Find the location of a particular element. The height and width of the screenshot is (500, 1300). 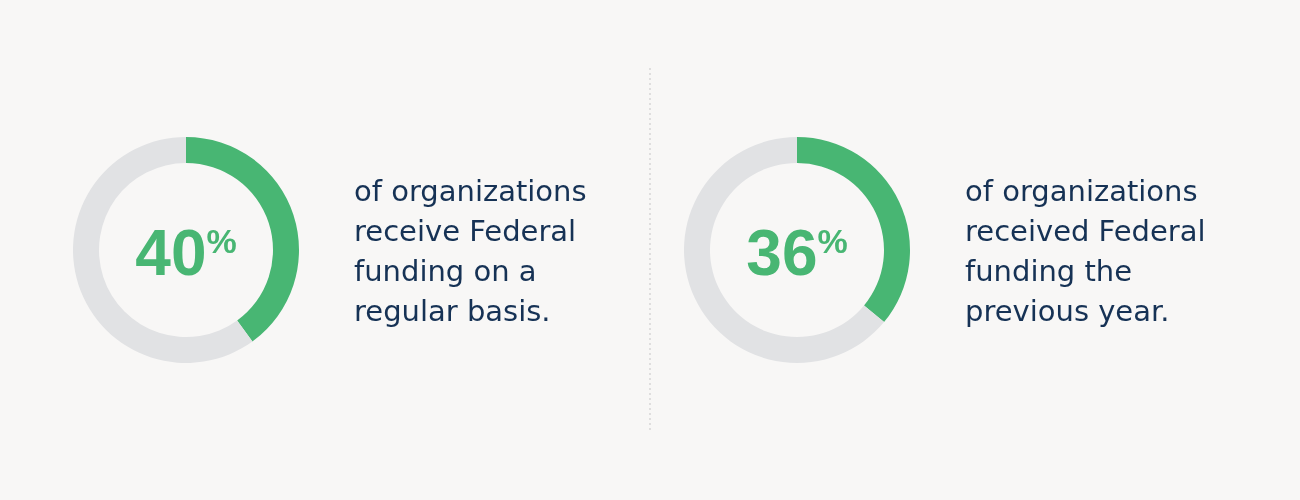

text: 36$^{%}$ is located at coordinates (797, 253).